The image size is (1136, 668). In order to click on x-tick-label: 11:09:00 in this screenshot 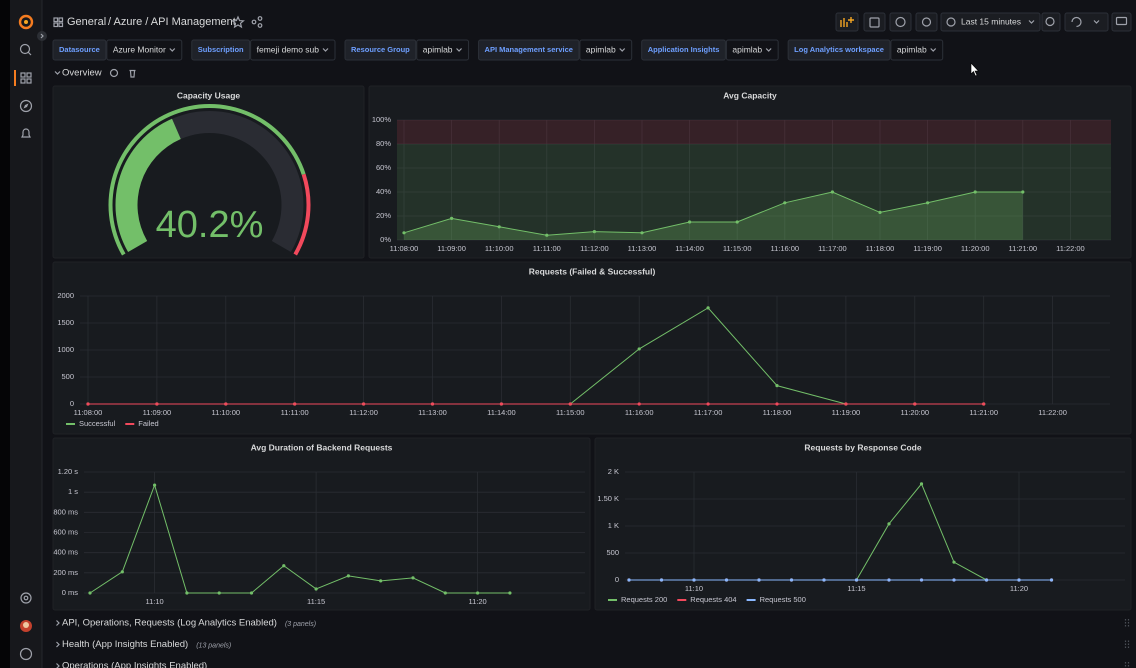, I will do `click(451, 248)`.